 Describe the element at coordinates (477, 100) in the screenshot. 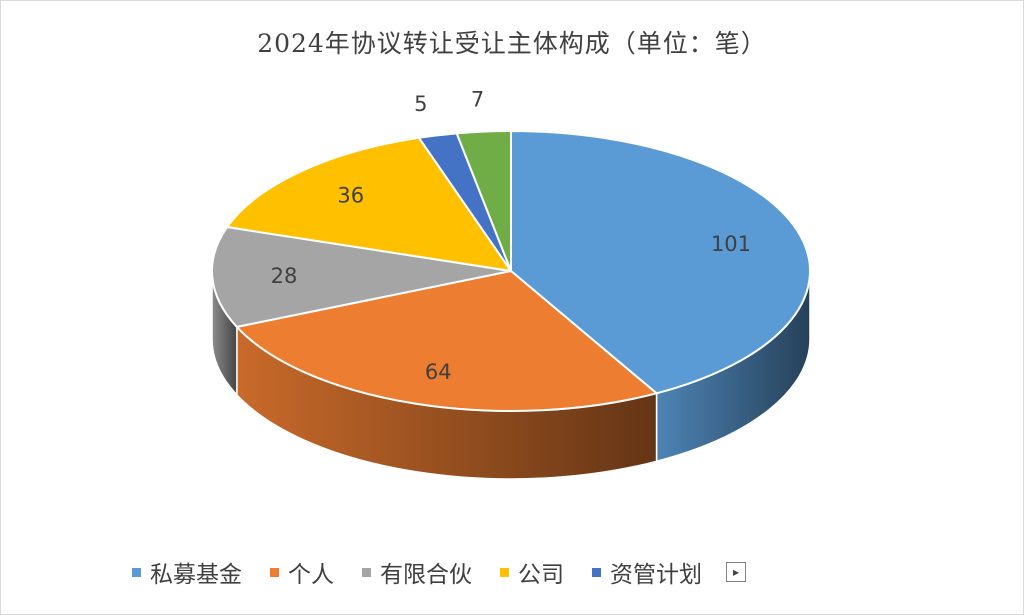

I see `data-label-slice-5: 7` at that location.